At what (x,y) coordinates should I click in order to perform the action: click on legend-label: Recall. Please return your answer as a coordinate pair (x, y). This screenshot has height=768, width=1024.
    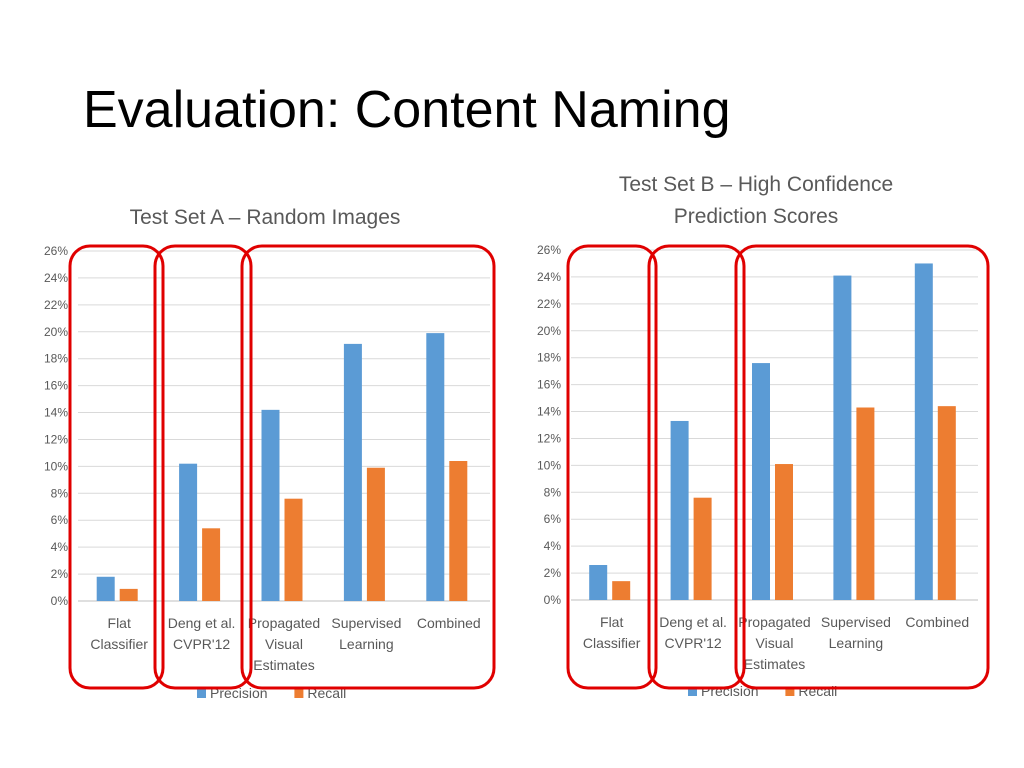
    Looking at the image, I should click on (817, 691).